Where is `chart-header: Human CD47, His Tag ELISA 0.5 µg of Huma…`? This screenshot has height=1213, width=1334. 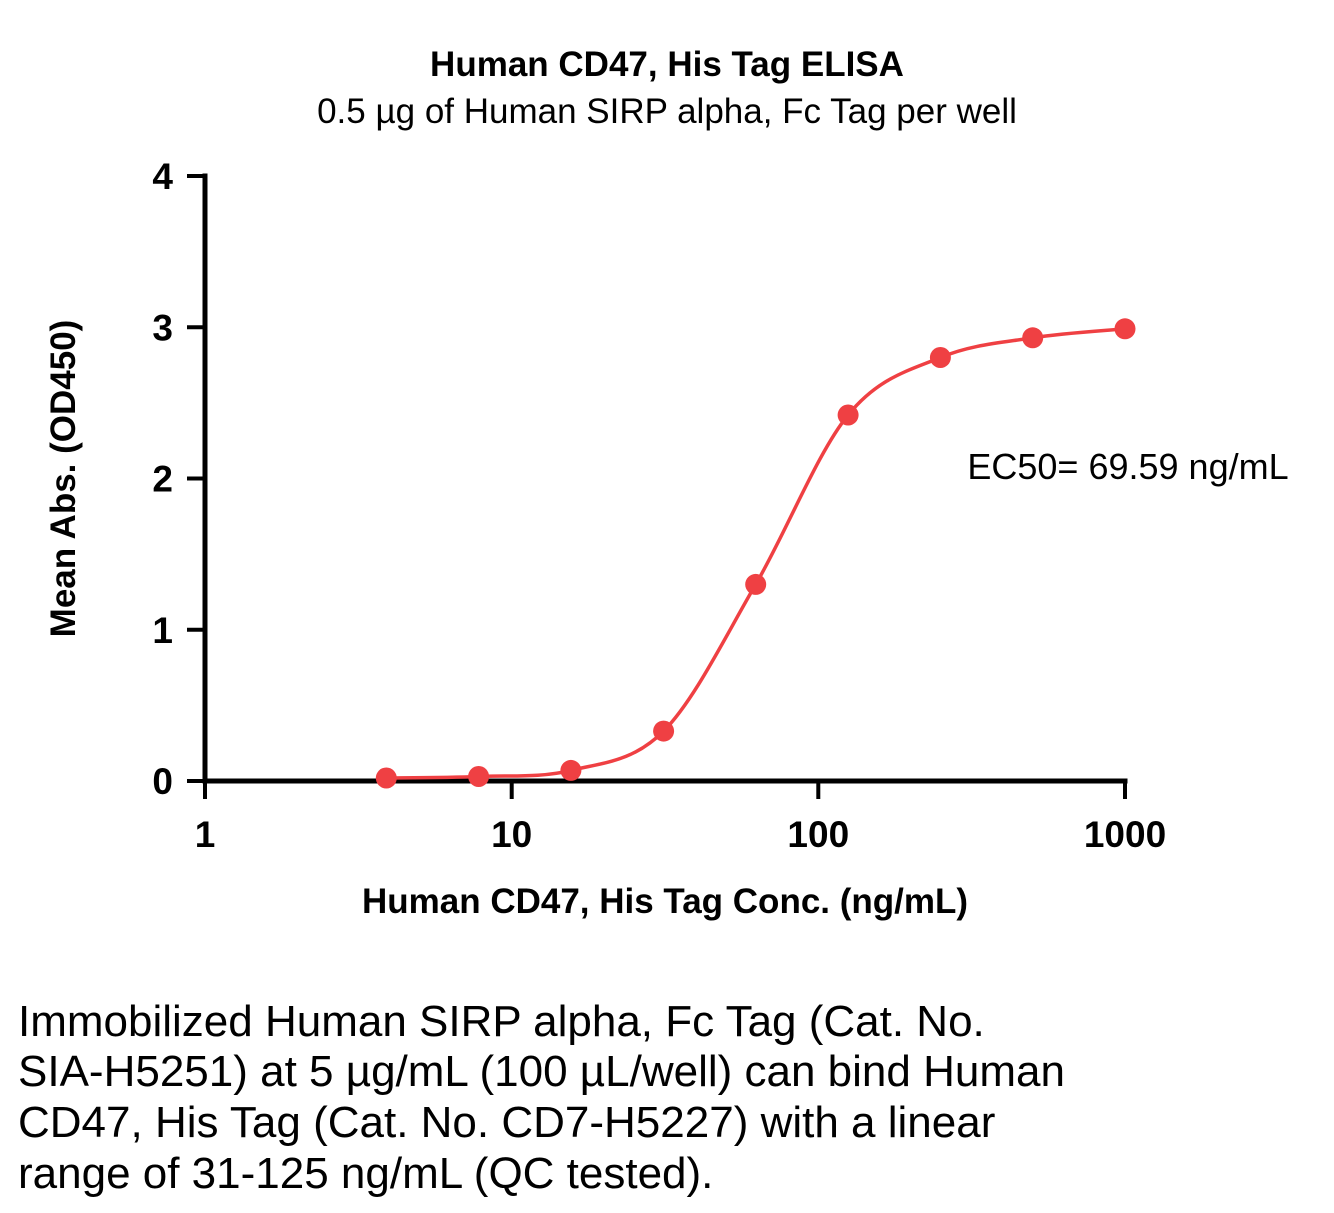
chart-header: Human CD47, His Tag ELISA 0.5 µg of Huma… is located at coordinates (667, 67).